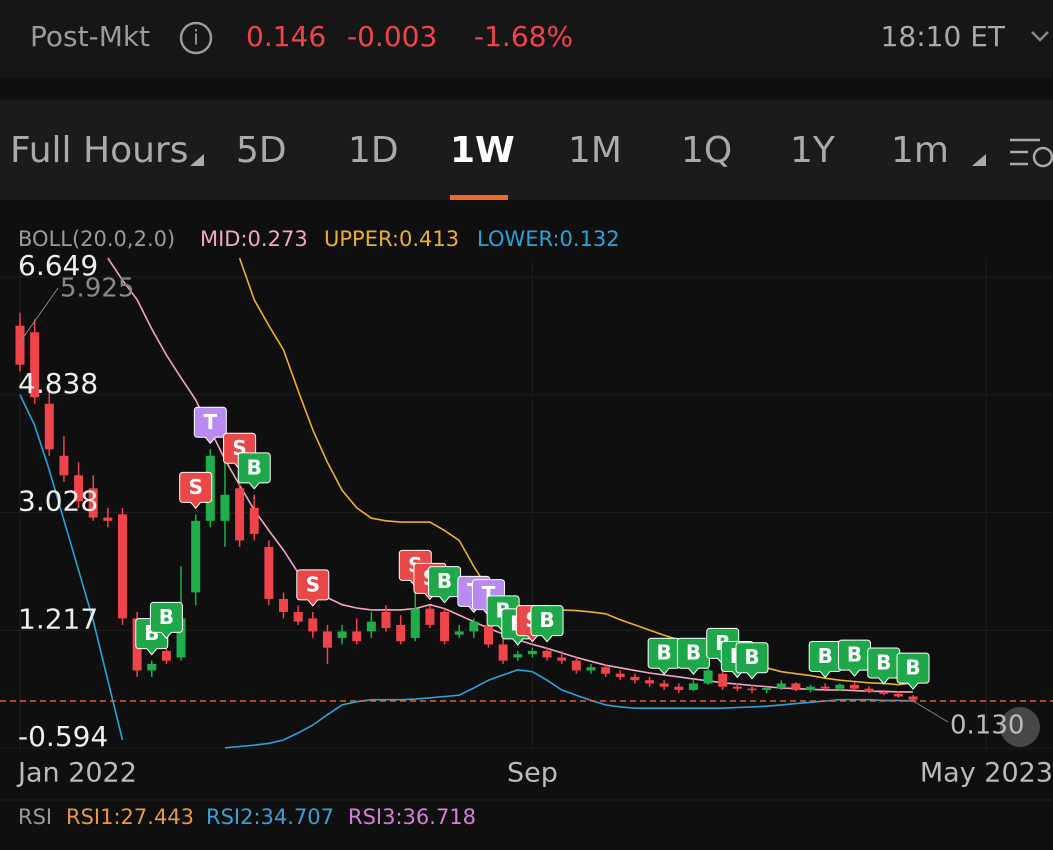 The image size is (1053, 850). I want to click on boll-upper: UPPER:0.413, so click(391, 239).